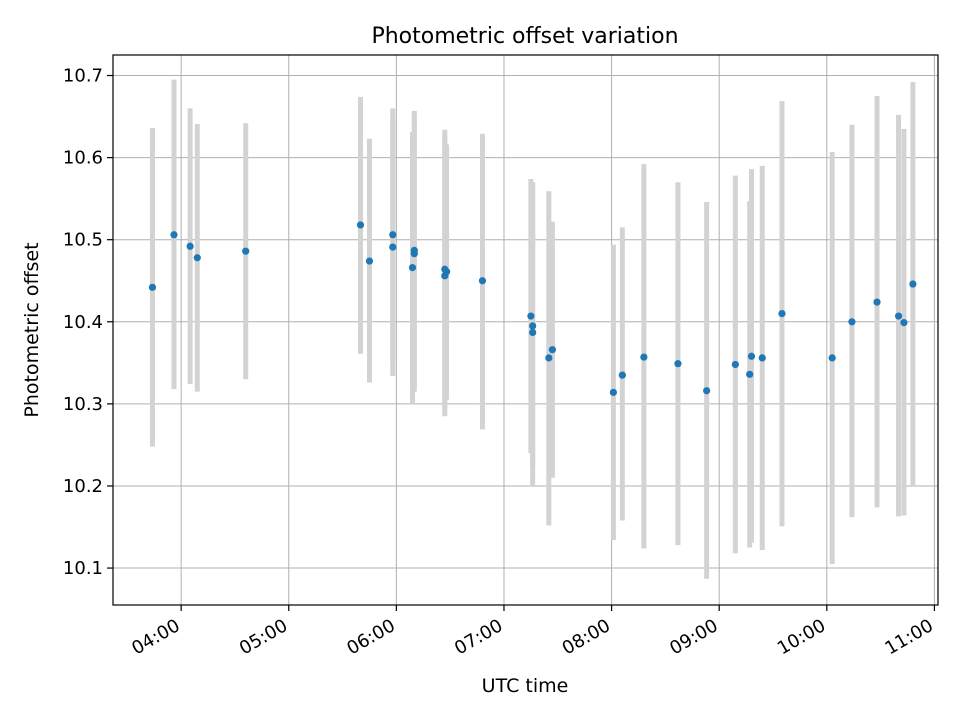 This screenshot has width=960, height=720. I want to click on y-tick-label: 10.6, so click(83, 158).